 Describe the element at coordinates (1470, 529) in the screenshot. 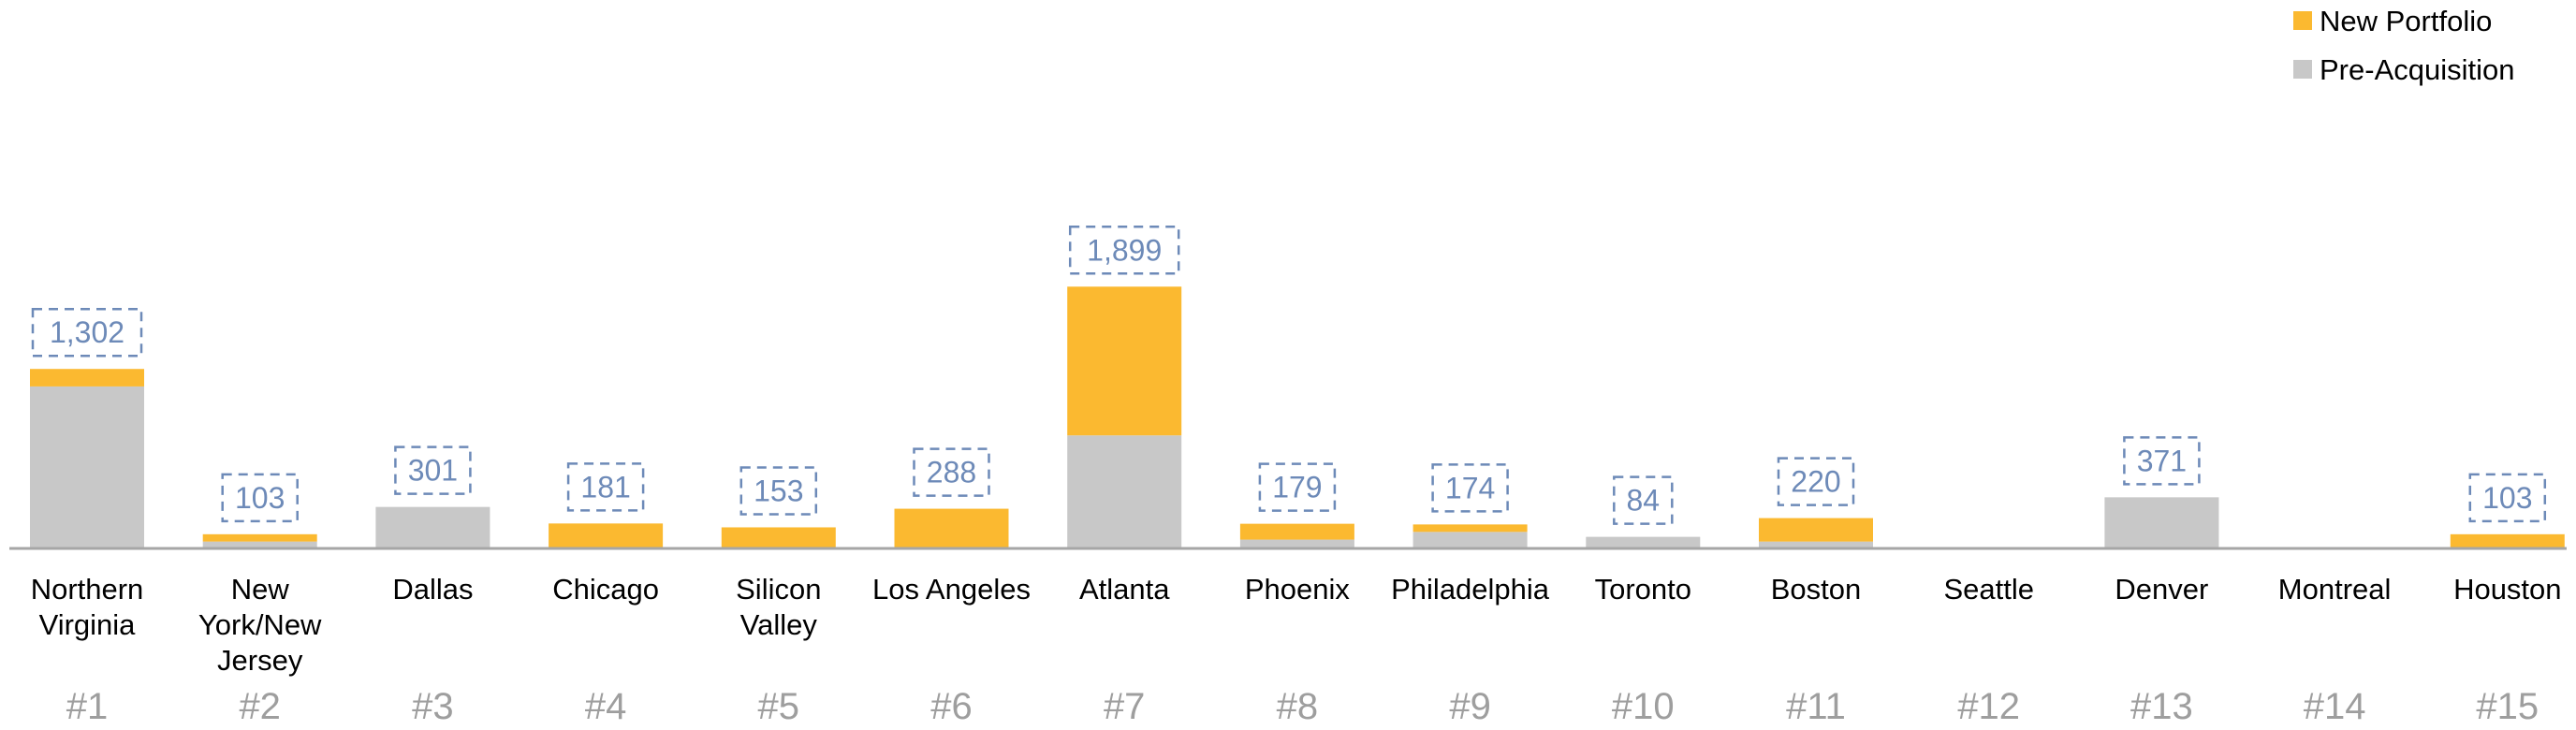

I see `bar-new-portfolio-philadelphia` at that location.